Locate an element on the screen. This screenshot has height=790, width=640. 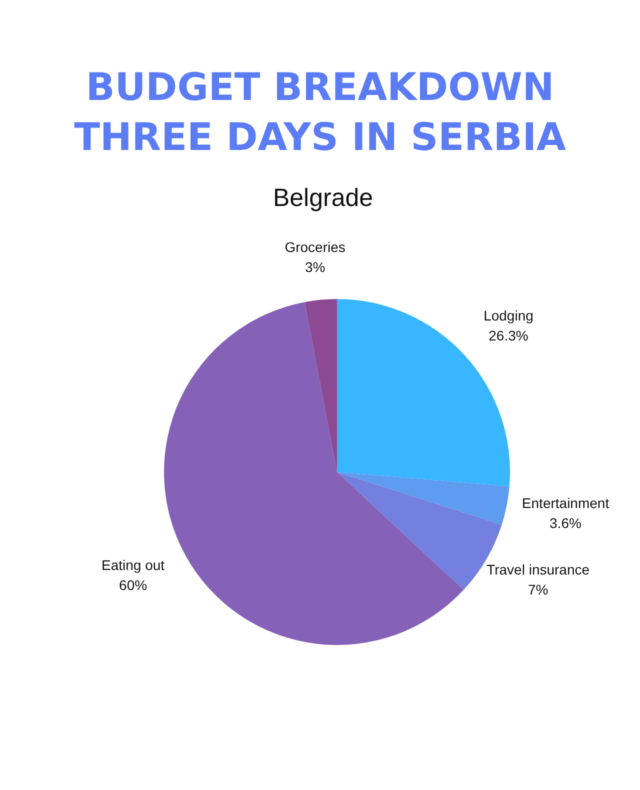
data-label: 7% is located at coordinates (538, 590).